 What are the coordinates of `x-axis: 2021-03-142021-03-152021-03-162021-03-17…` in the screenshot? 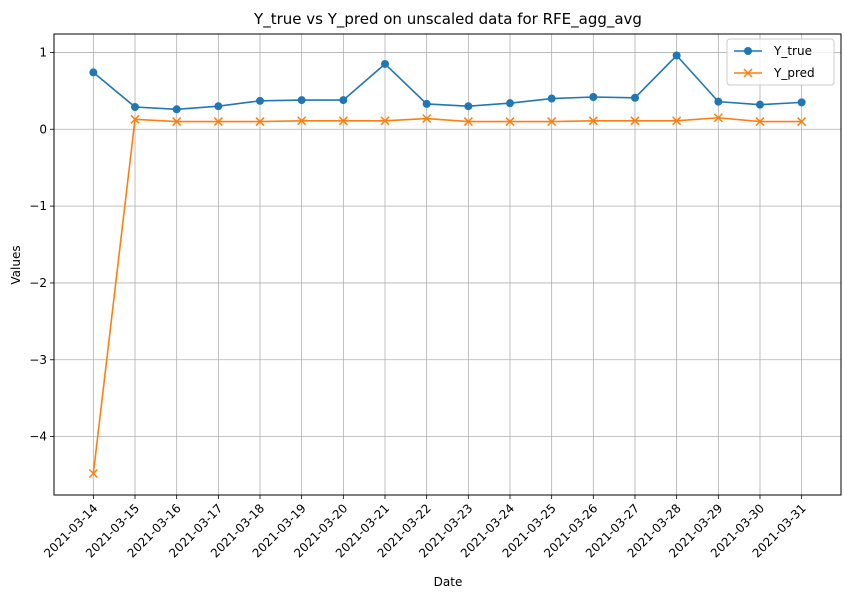 It's located at (425, 527).